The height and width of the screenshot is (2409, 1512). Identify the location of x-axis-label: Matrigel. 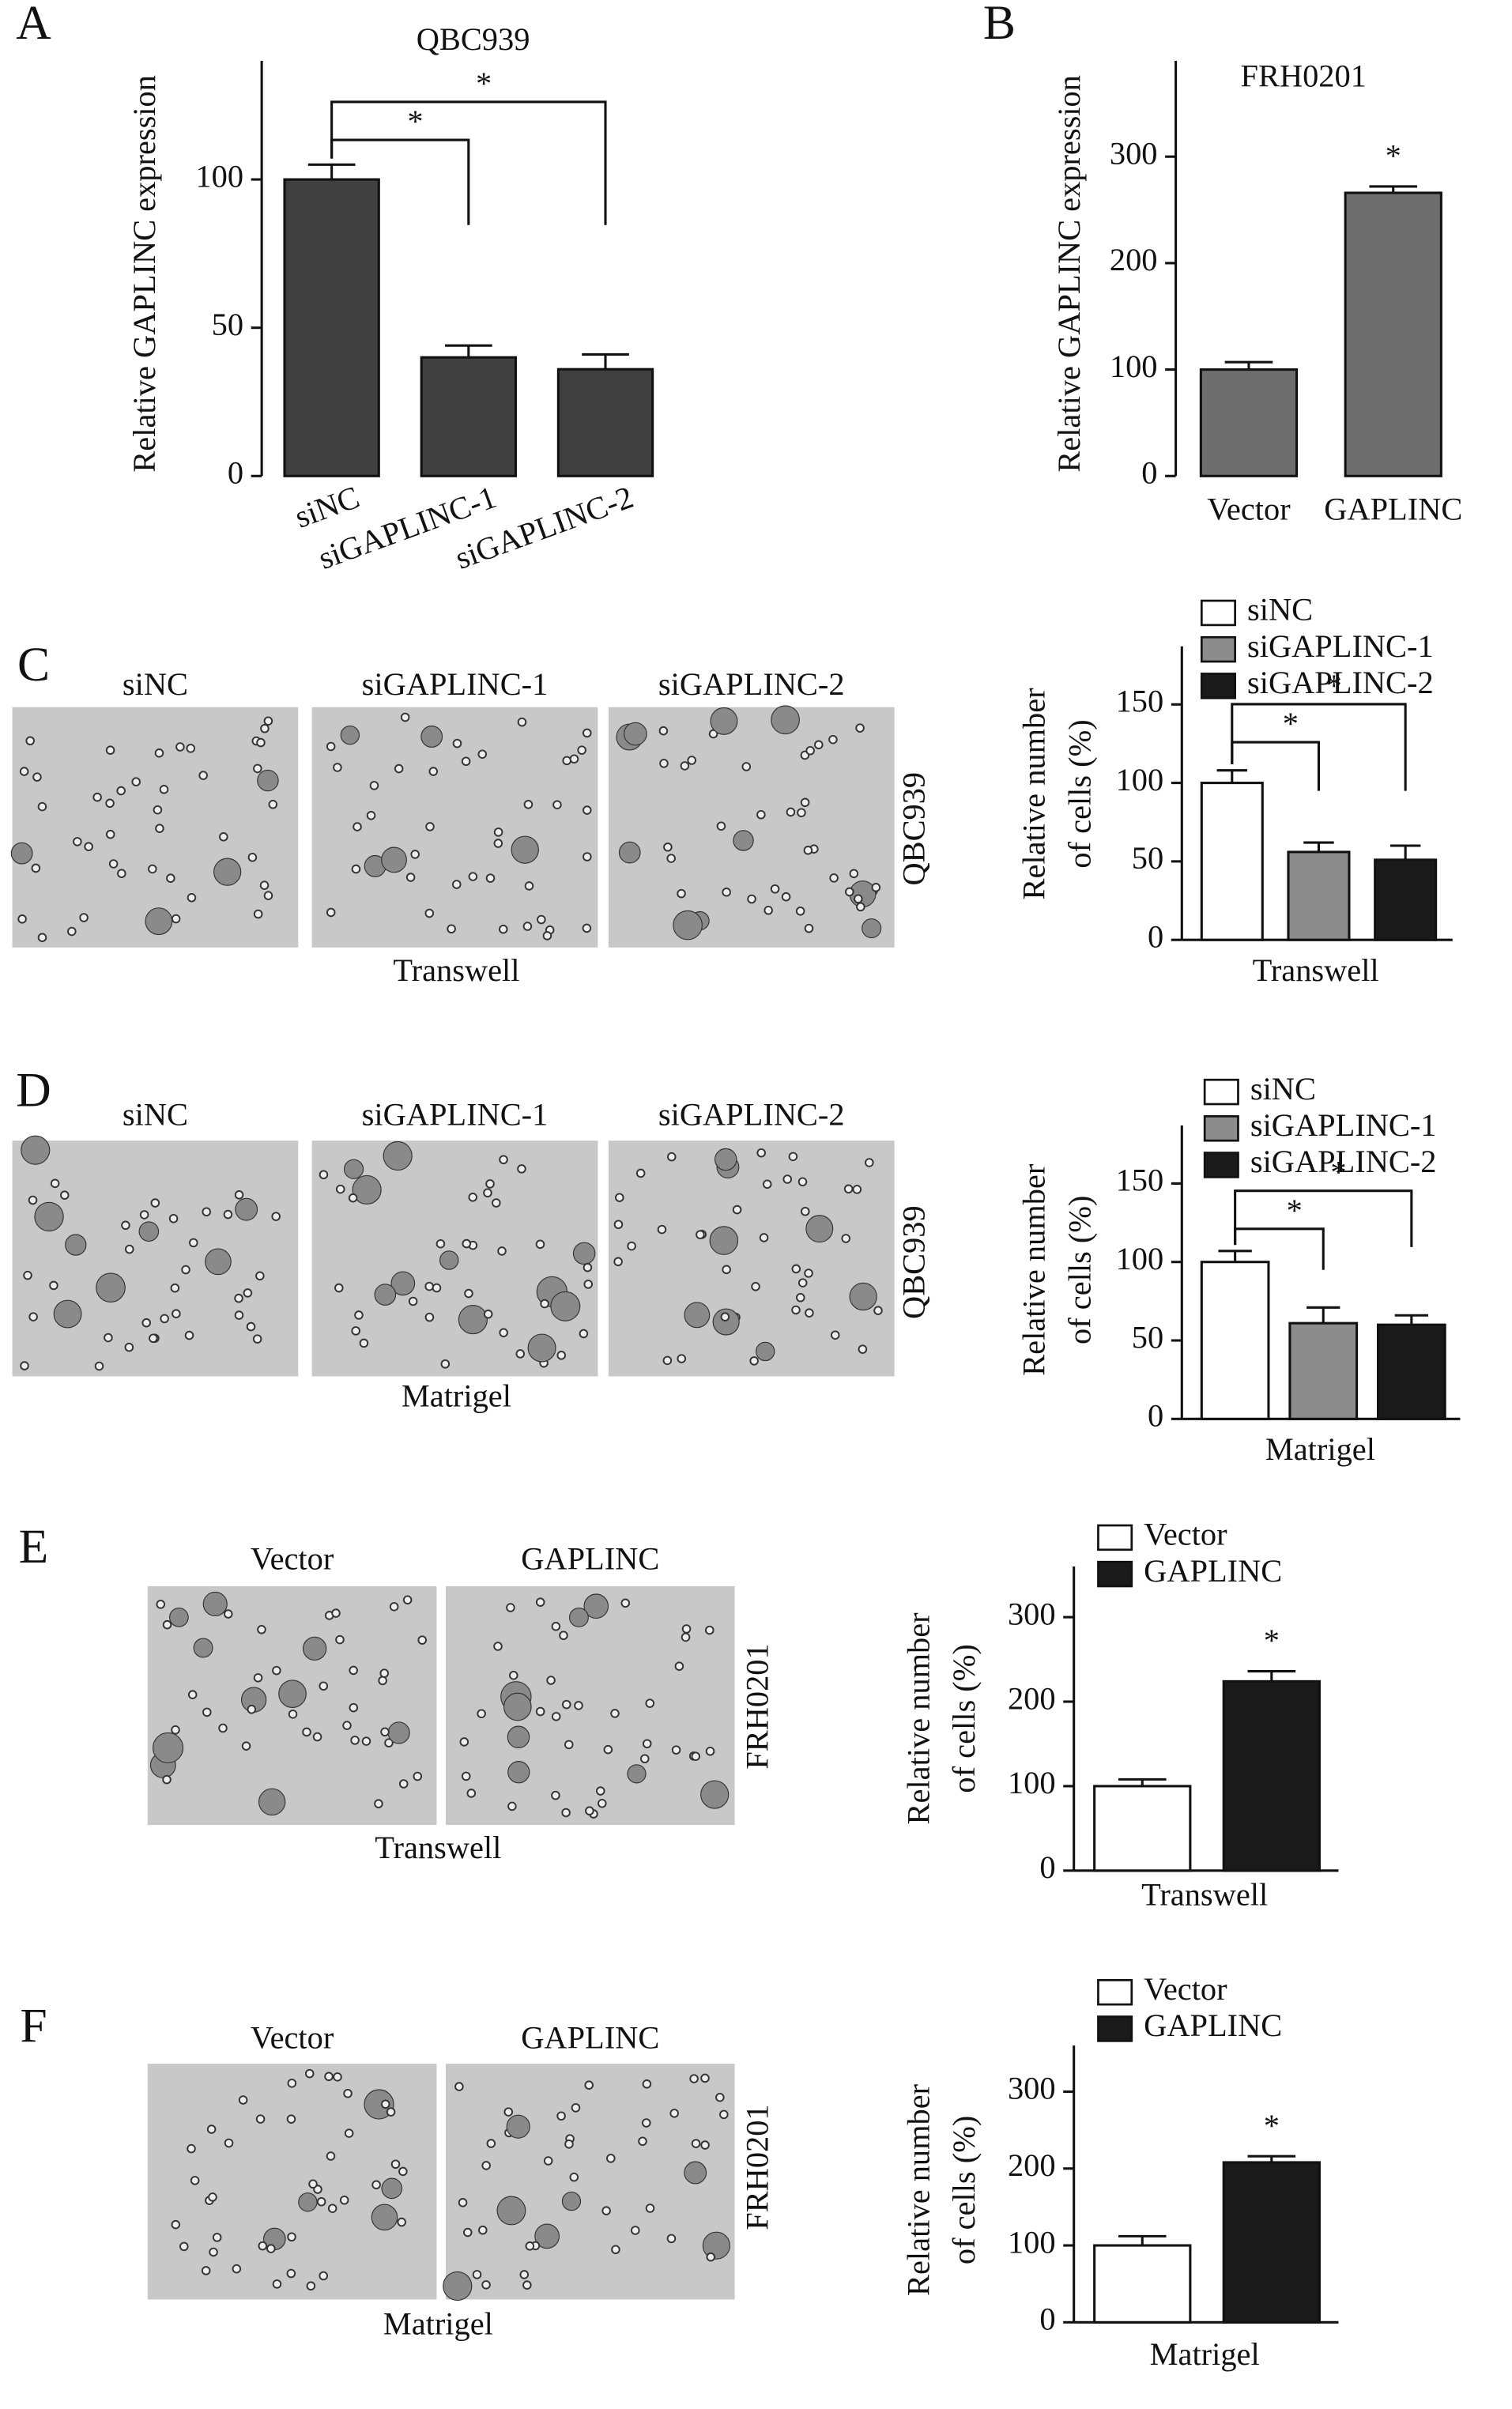
(1205, 2354).